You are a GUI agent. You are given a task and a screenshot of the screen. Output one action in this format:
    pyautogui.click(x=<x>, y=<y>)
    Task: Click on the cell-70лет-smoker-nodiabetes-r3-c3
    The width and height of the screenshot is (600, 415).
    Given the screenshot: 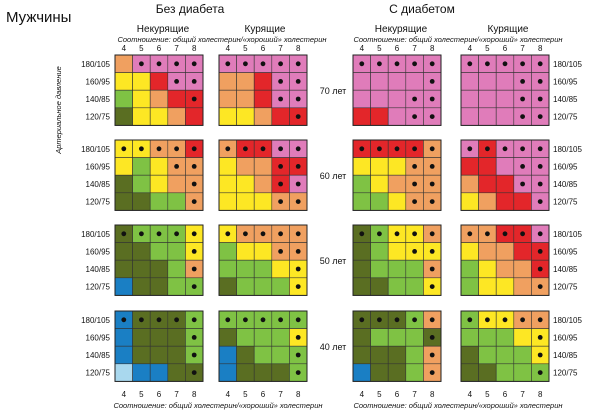 What is the action you would take?
    pyautogui.click(x=280, y=116)
    